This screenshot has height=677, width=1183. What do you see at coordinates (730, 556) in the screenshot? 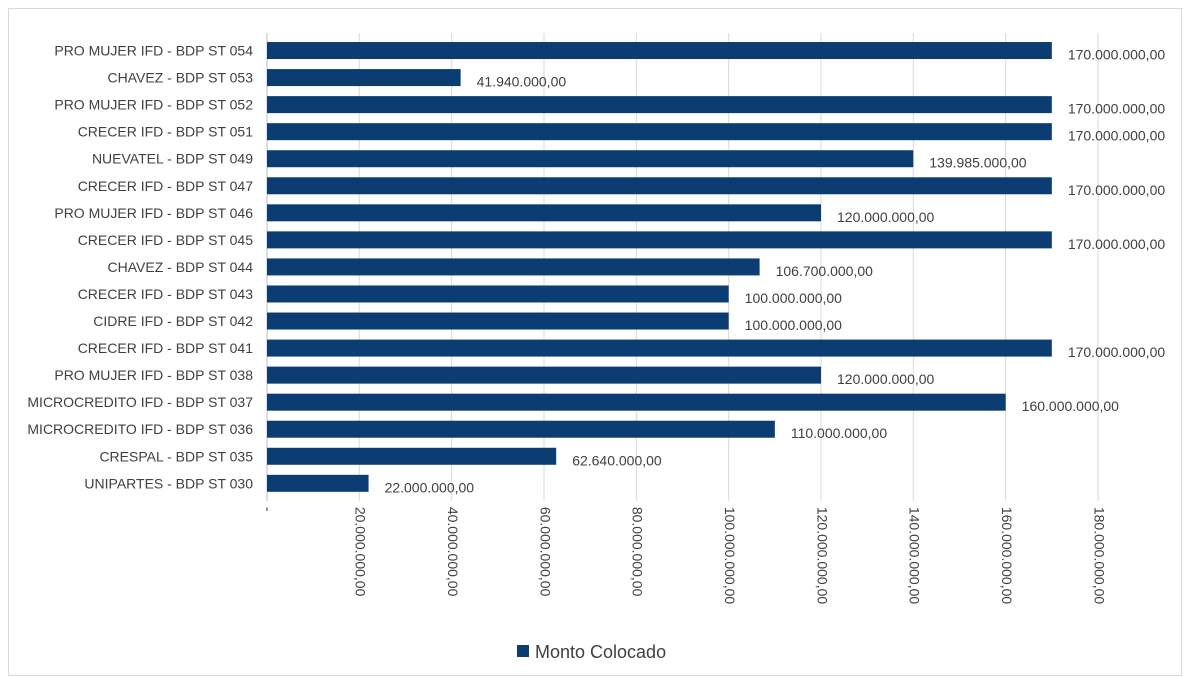
I see `tick-label: 100.000.000,00` at bounding box center [730, 556].